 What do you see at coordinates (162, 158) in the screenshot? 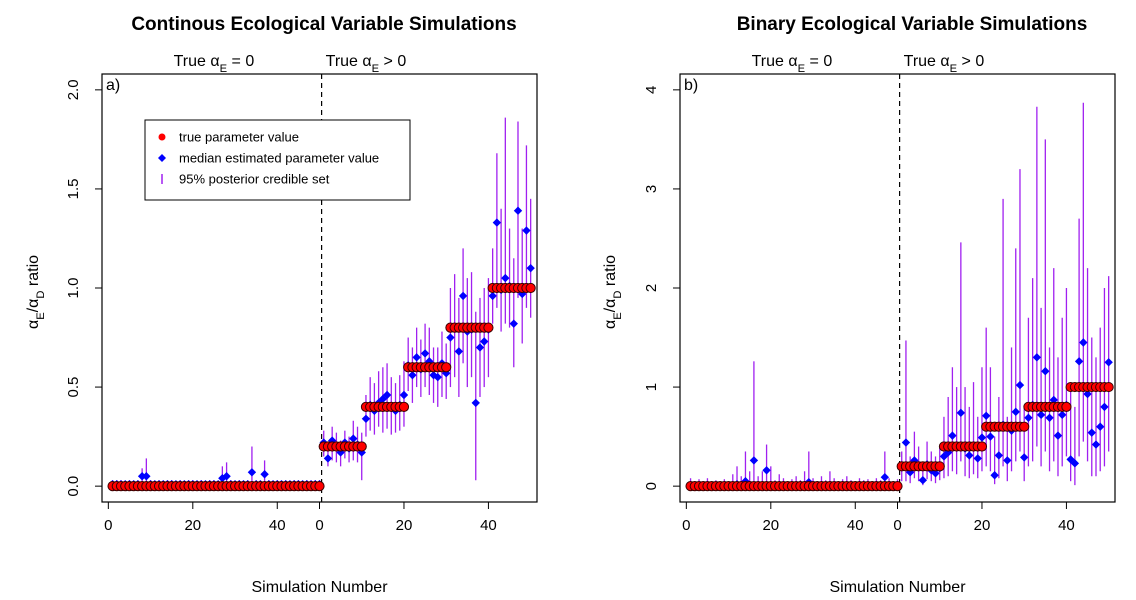
I see `legend-median-marker` at bounding box center [162, 158].